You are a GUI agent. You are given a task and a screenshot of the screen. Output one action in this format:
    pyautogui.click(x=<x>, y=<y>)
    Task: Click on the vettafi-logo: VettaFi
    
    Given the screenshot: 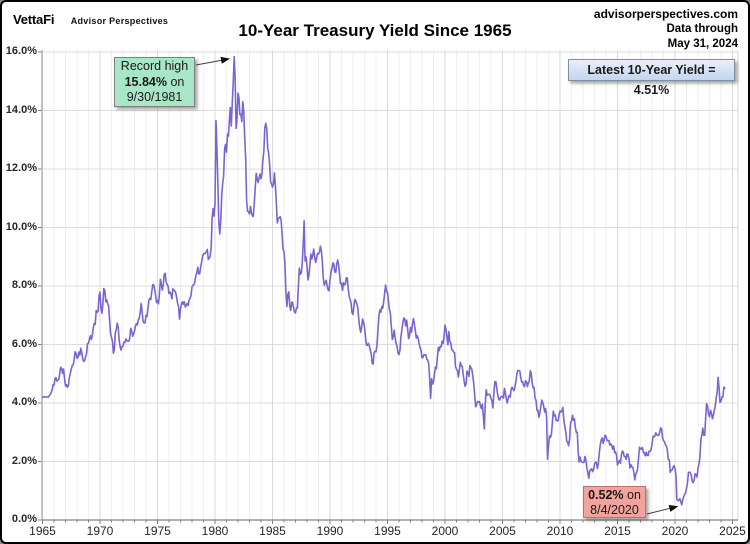 What is the action you would take?
    pyautogui.click(x=34, y=19)
    